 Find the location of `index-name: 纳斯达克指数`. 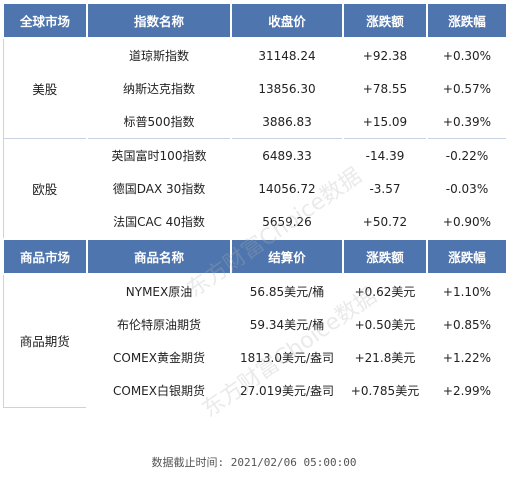

index-name: 纳斯达克指数 is located at coordinates (159, 88).